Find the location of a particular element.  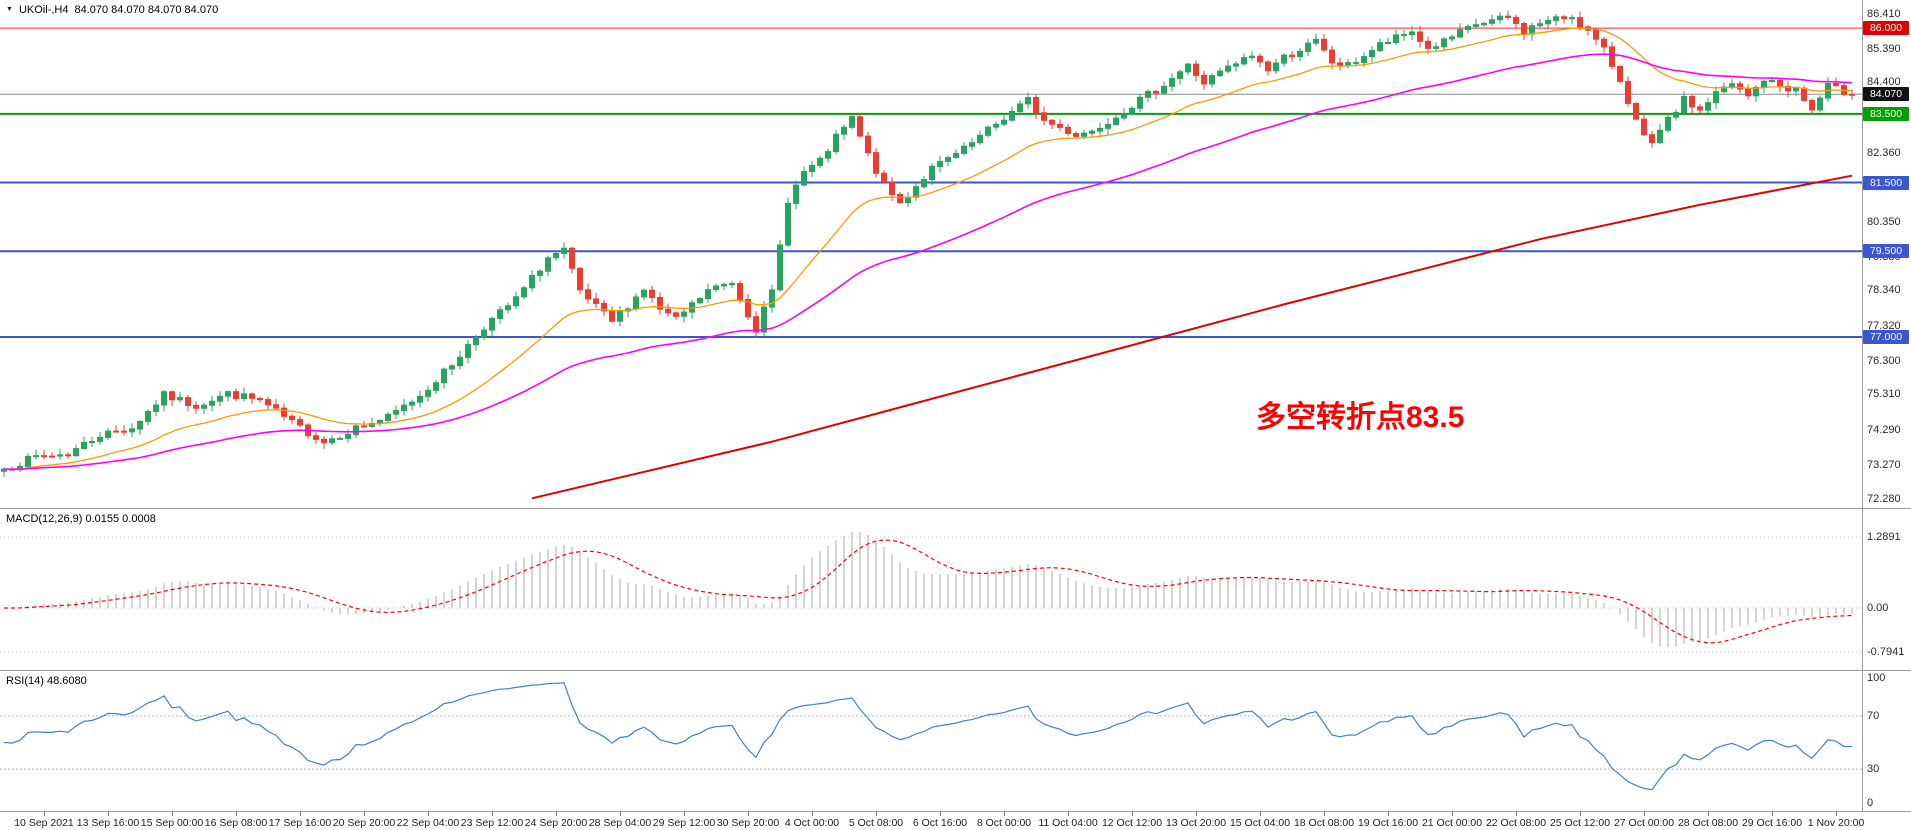

annotation-text: 多空转折点83.5 is located at coordinates (1360, 417).